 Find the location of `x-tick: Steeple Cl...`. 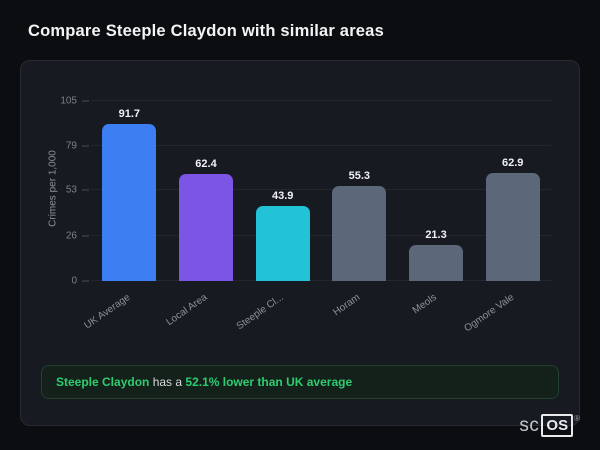

x-tick: Steeple Cl... is located at coordinates (278, 312).